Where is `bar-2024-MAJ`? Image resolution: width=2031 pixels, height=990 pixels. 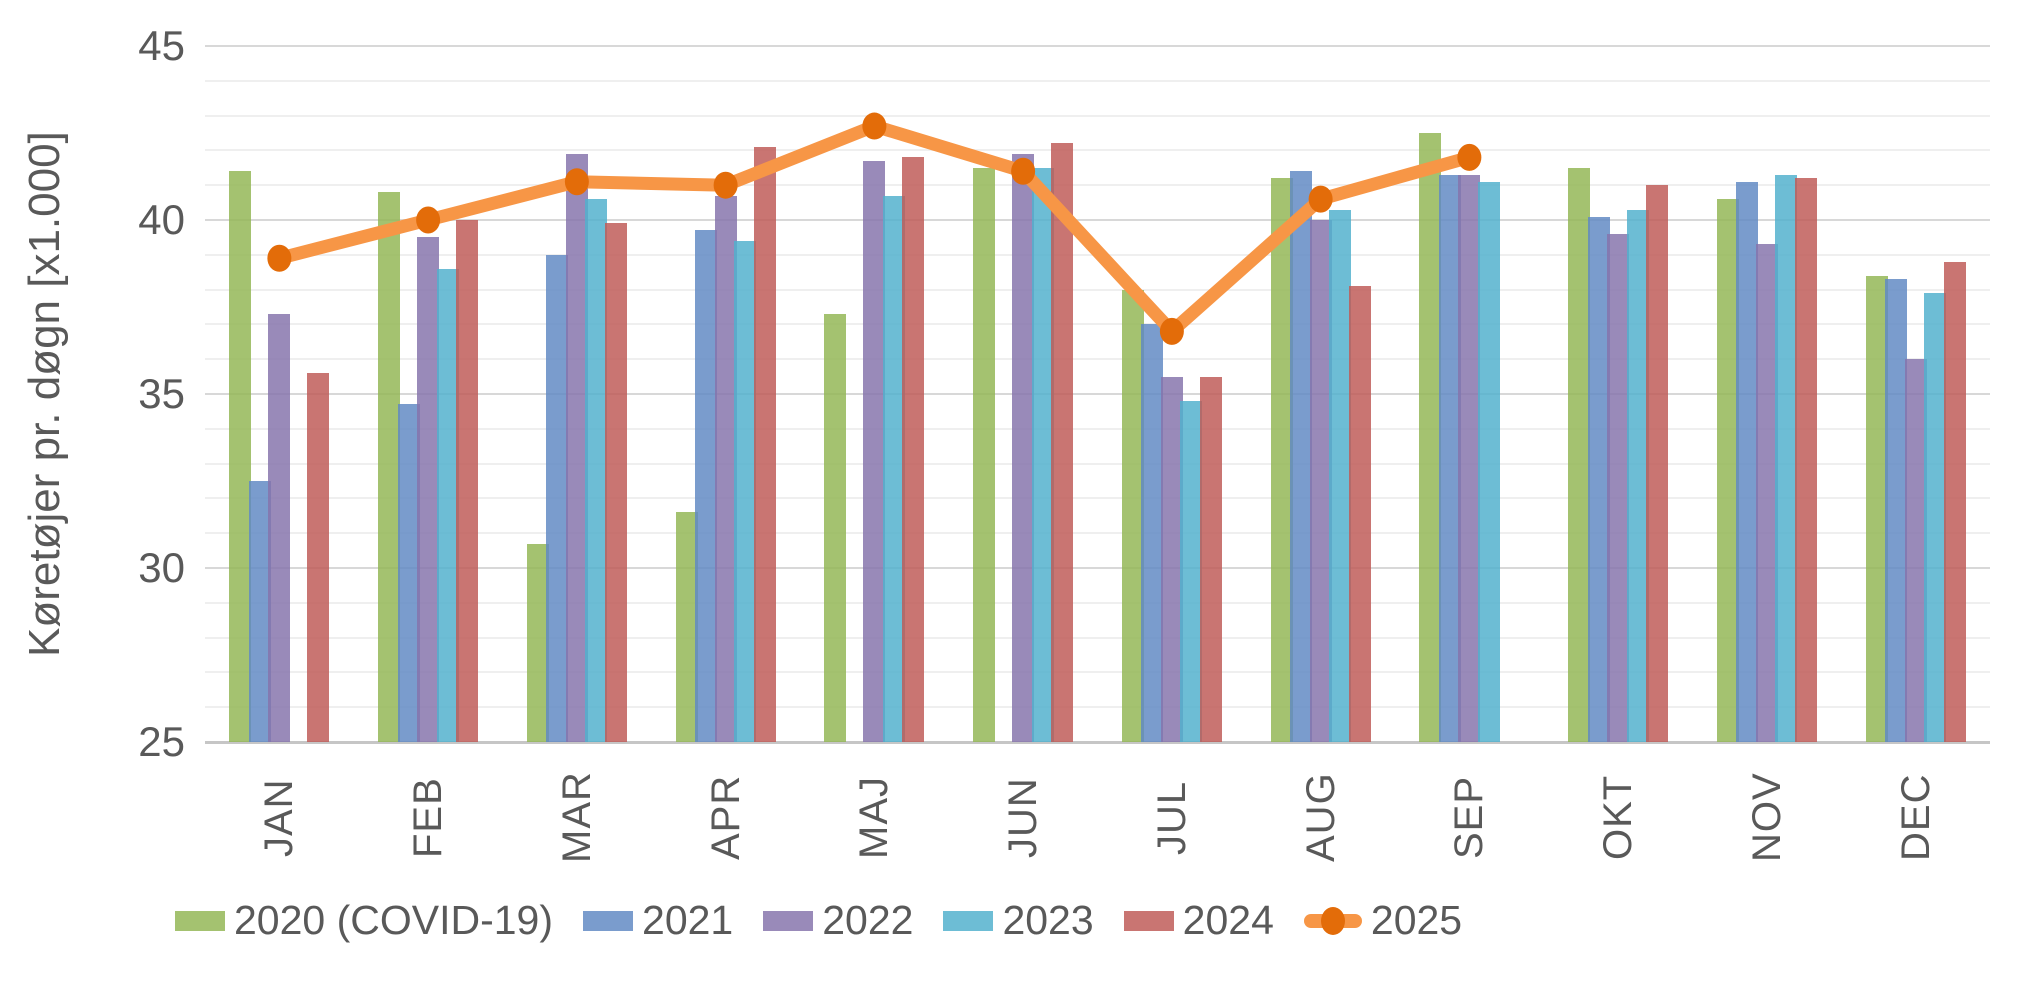
bar-2024-MAJ is located at coordinates (913, 449).